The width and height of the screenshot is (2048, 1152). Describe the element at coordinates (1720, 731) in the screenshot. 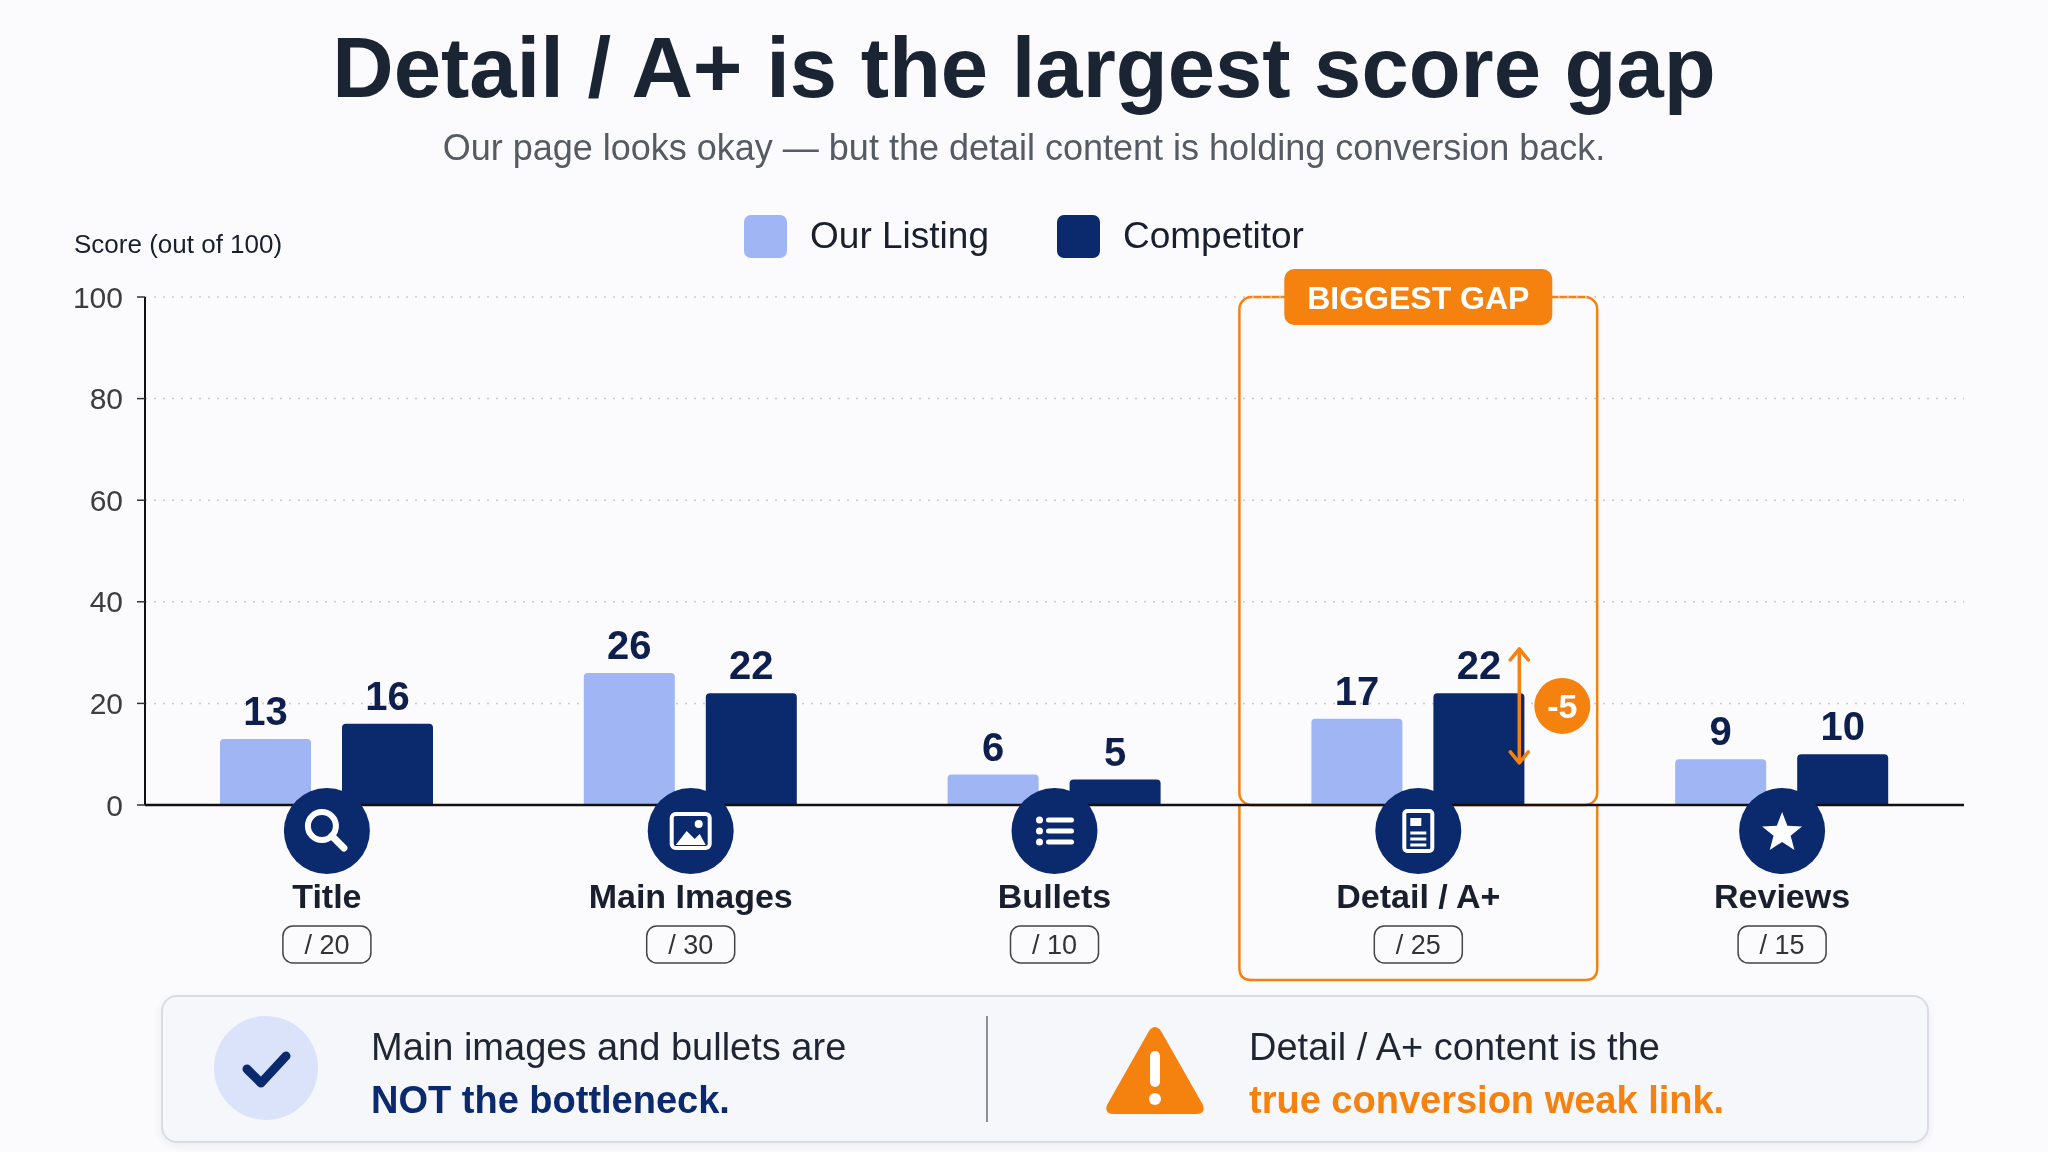

I see `data-label: 9` at that location.